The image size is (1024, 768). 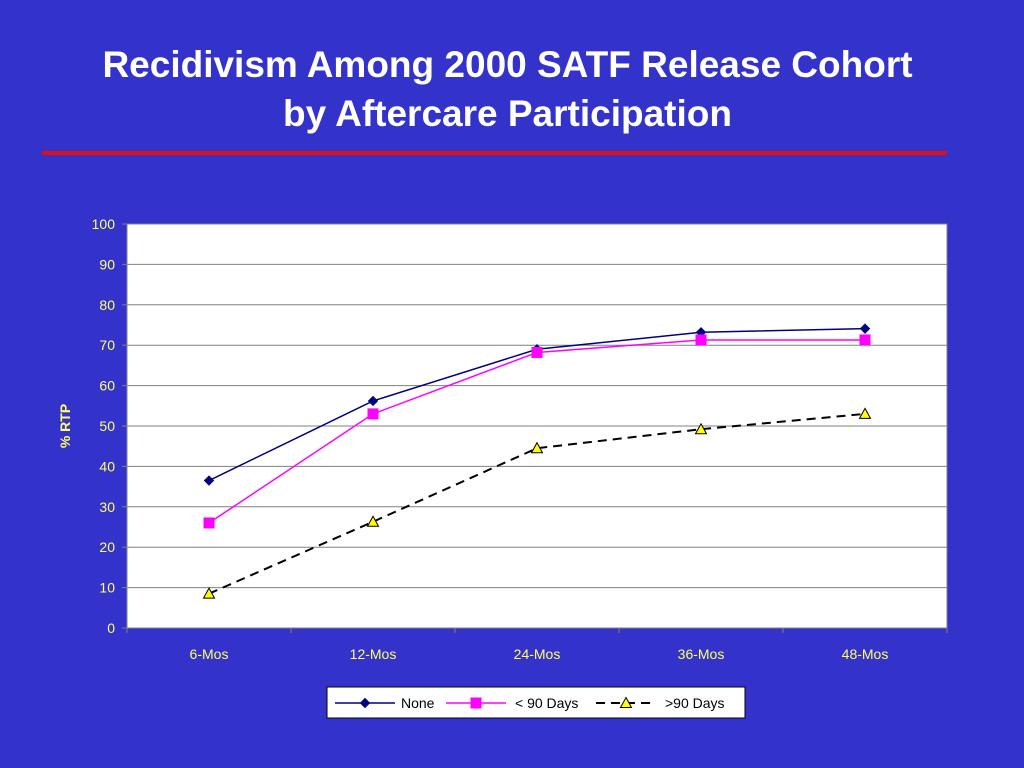 What do you see at coordinates (107, 305) in the screenshot?
I see `y-tick-label: 80` at bounding box center [107, 305].